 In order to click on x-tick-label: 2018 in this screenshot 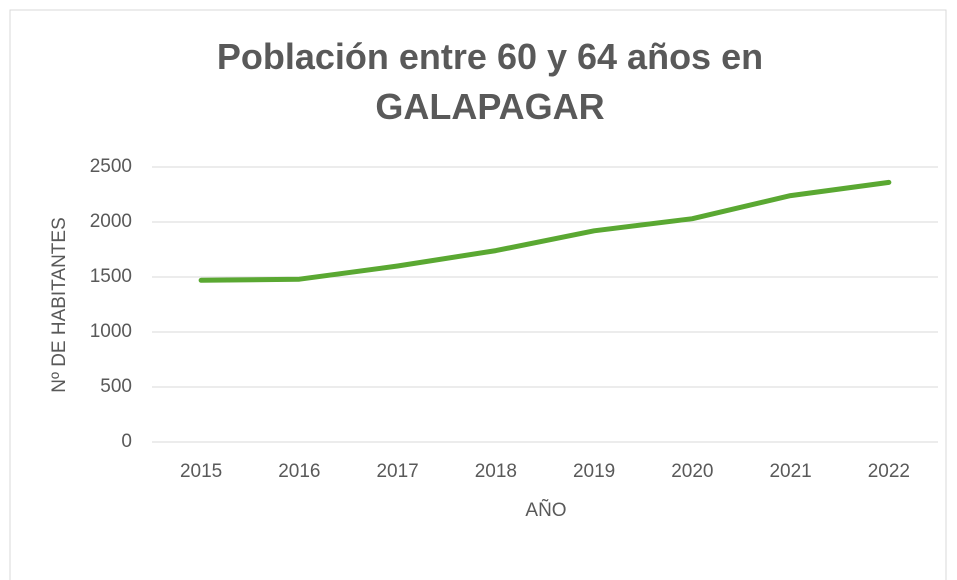, I will do `click(496, 471)`.